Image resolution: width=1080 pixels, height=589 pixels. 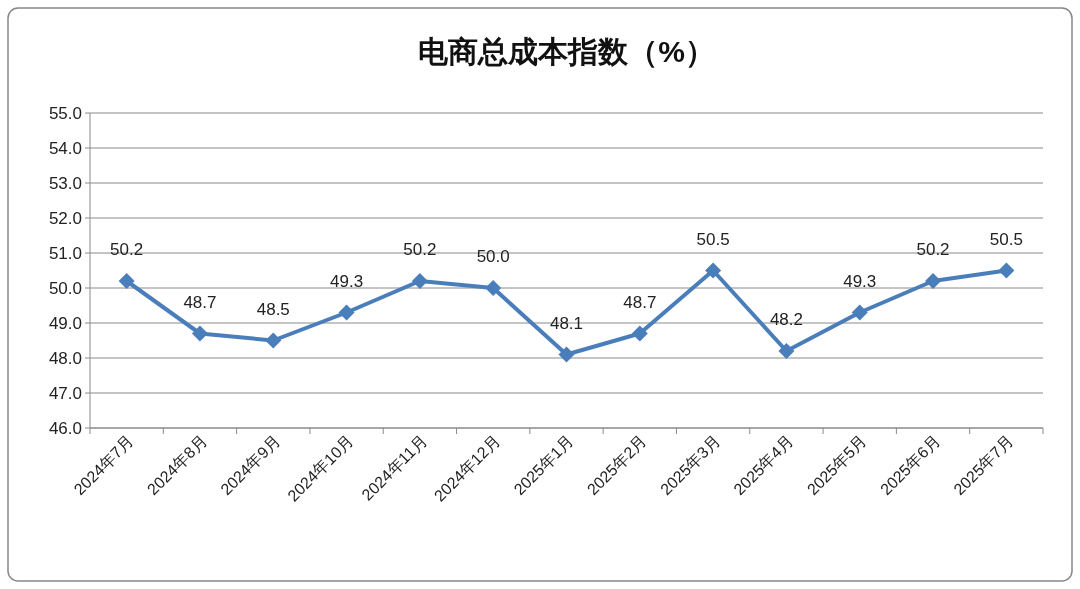 What do you see at coordinates (65, 183) in the screenshot?
I see `y-tick-label: 53.0` at bounding box center [65, 183].